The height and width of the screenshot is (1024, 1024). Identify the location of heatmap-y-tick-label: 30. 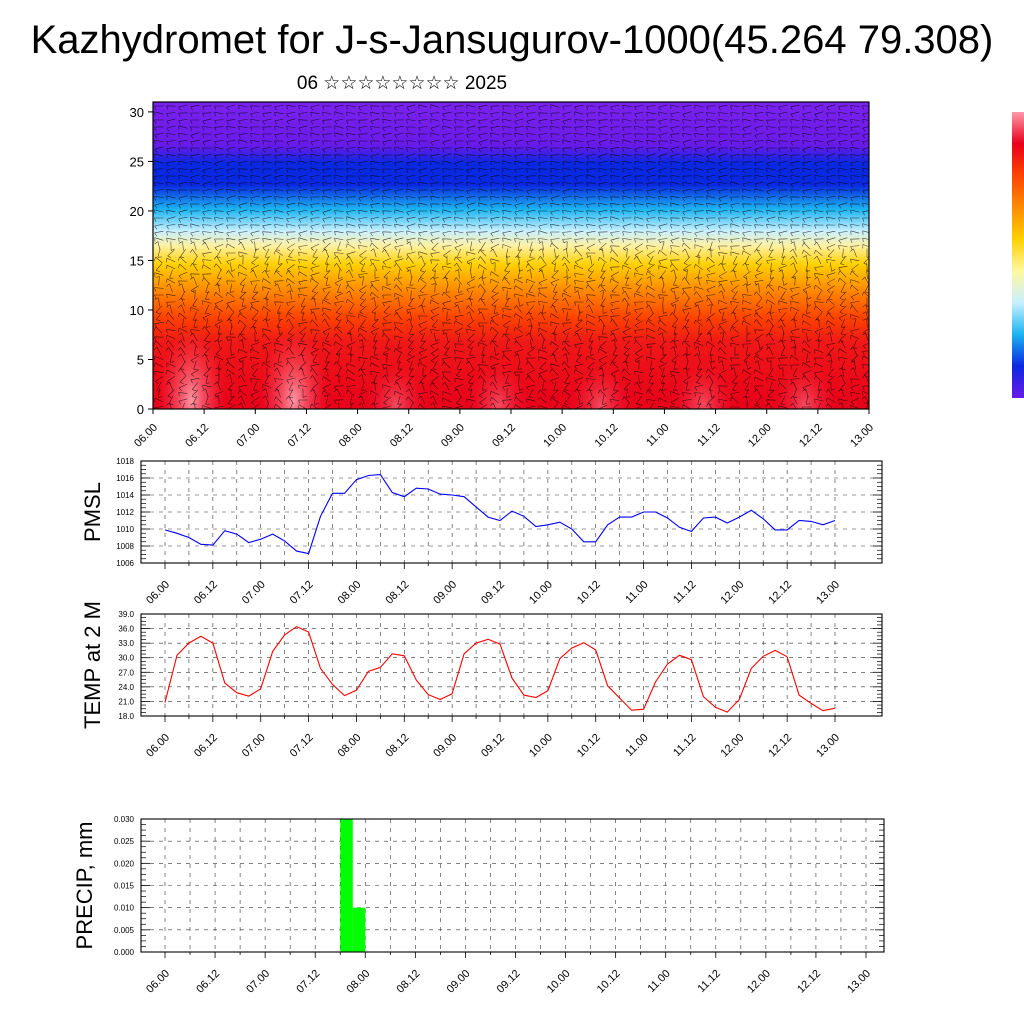
(137, 112).